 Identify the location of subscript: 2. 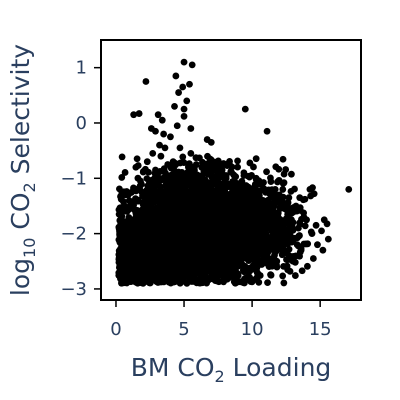
(29, 187).